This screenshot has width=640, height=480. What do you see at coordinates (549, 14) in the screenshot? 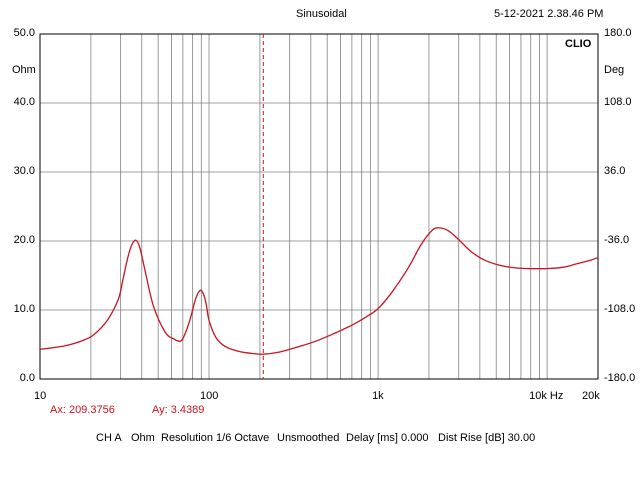
I see `datetime-label: 5-12-2021 2.38.46 PM` at bounding box center [549, 14].